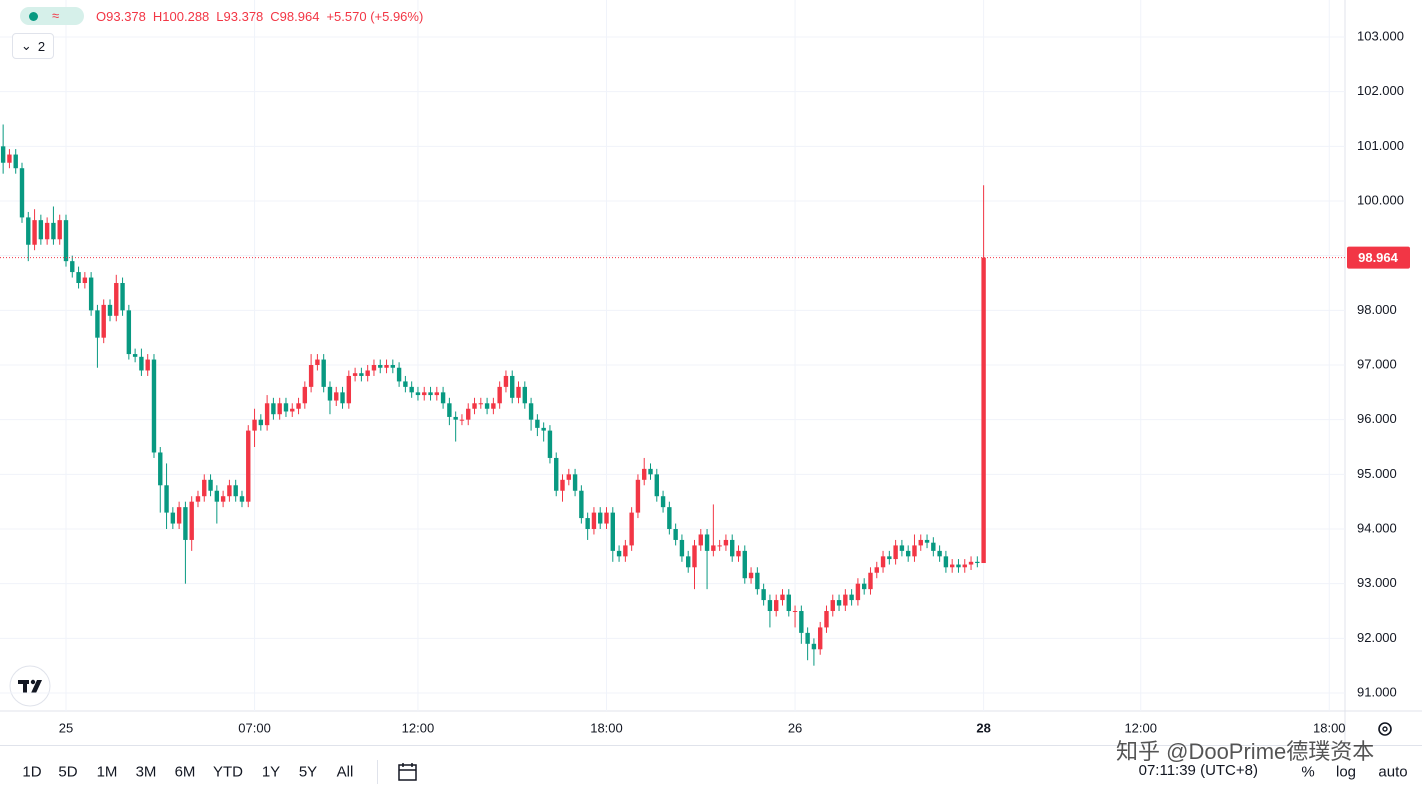 Image resolution: width=1422 pixels, height=797 pixels. What do you see at coordinates (33, 46) in the screenshot?
I see `indicator-toggle: ⌄ 2` at bounding box center [33, 46].